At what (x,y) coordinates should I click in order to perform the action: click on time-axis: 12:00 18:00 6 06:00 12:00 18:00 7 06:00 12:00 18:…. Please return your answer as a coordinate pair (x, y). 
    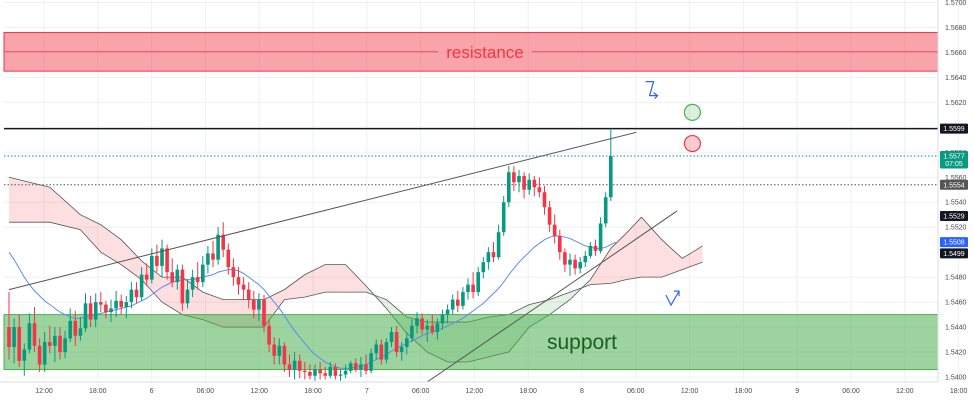
    Looking at the image, I should click on (483, 388).